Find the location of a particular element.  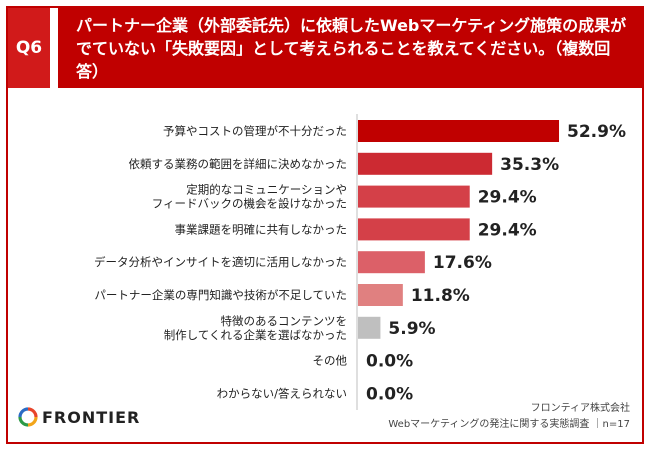

category-label-7-line-2: 制作してくれる企業を選ばなかった is located at coordinates (255, 335).